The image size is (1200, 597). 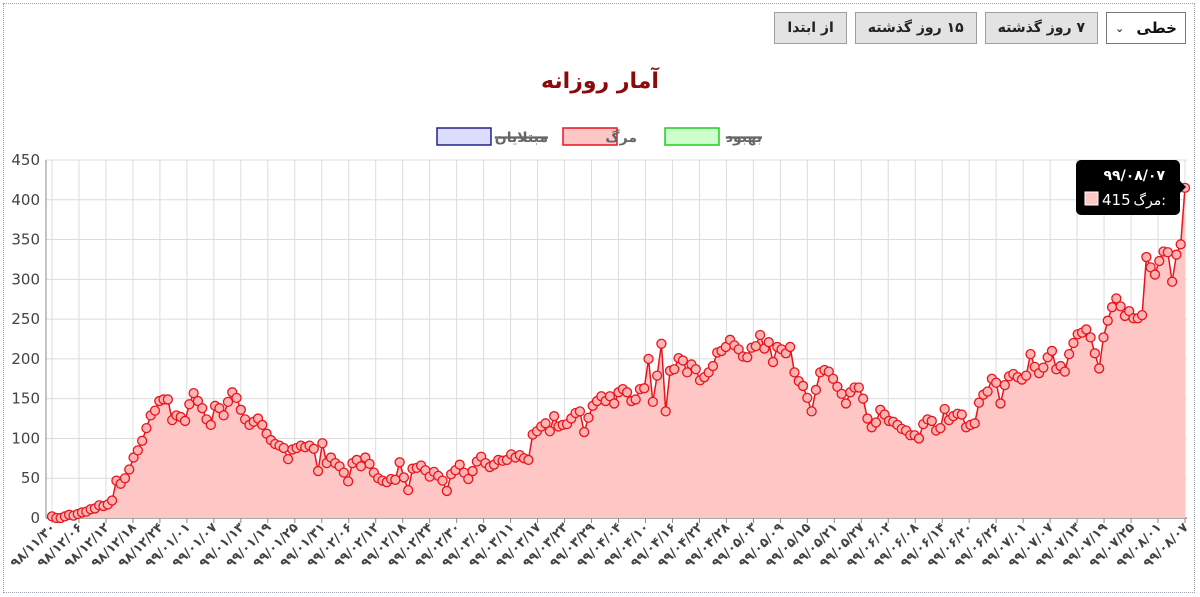 What do you see at coordinates (1146, 28) in the screenshot?
I see `chart-type-select: خطی ⌄` at bounding box center [1146, 28].